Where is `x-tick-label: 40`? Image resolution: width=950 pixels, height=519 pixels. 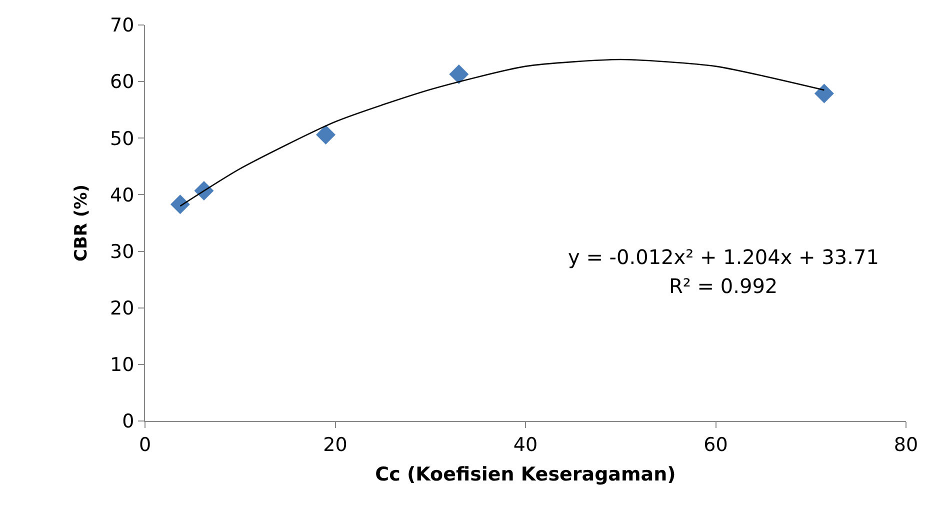
x-tick-label: 40 is located at coordinates (525, 445).